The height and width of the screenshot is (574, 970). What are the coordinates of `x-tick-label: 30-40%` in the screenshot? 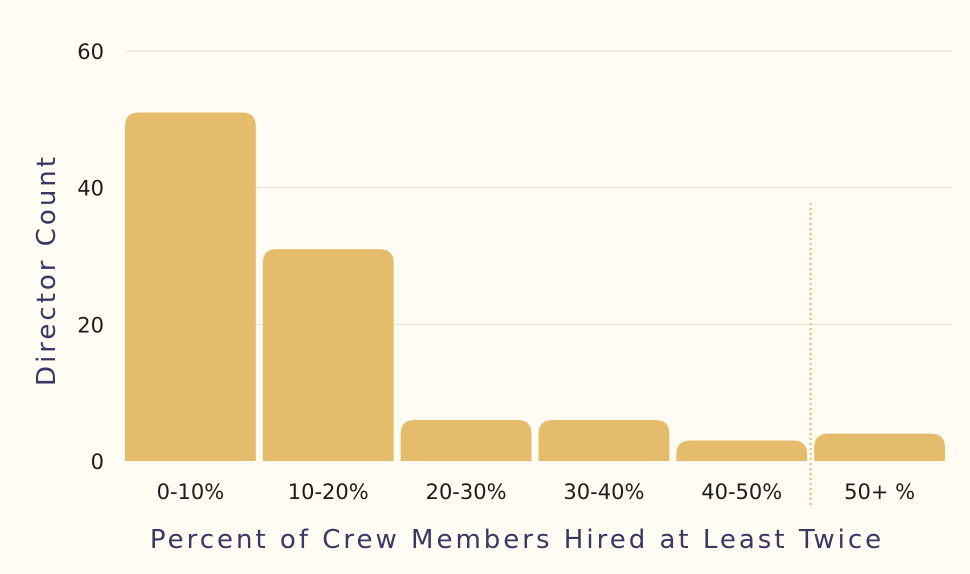 It's located at (603, 492).